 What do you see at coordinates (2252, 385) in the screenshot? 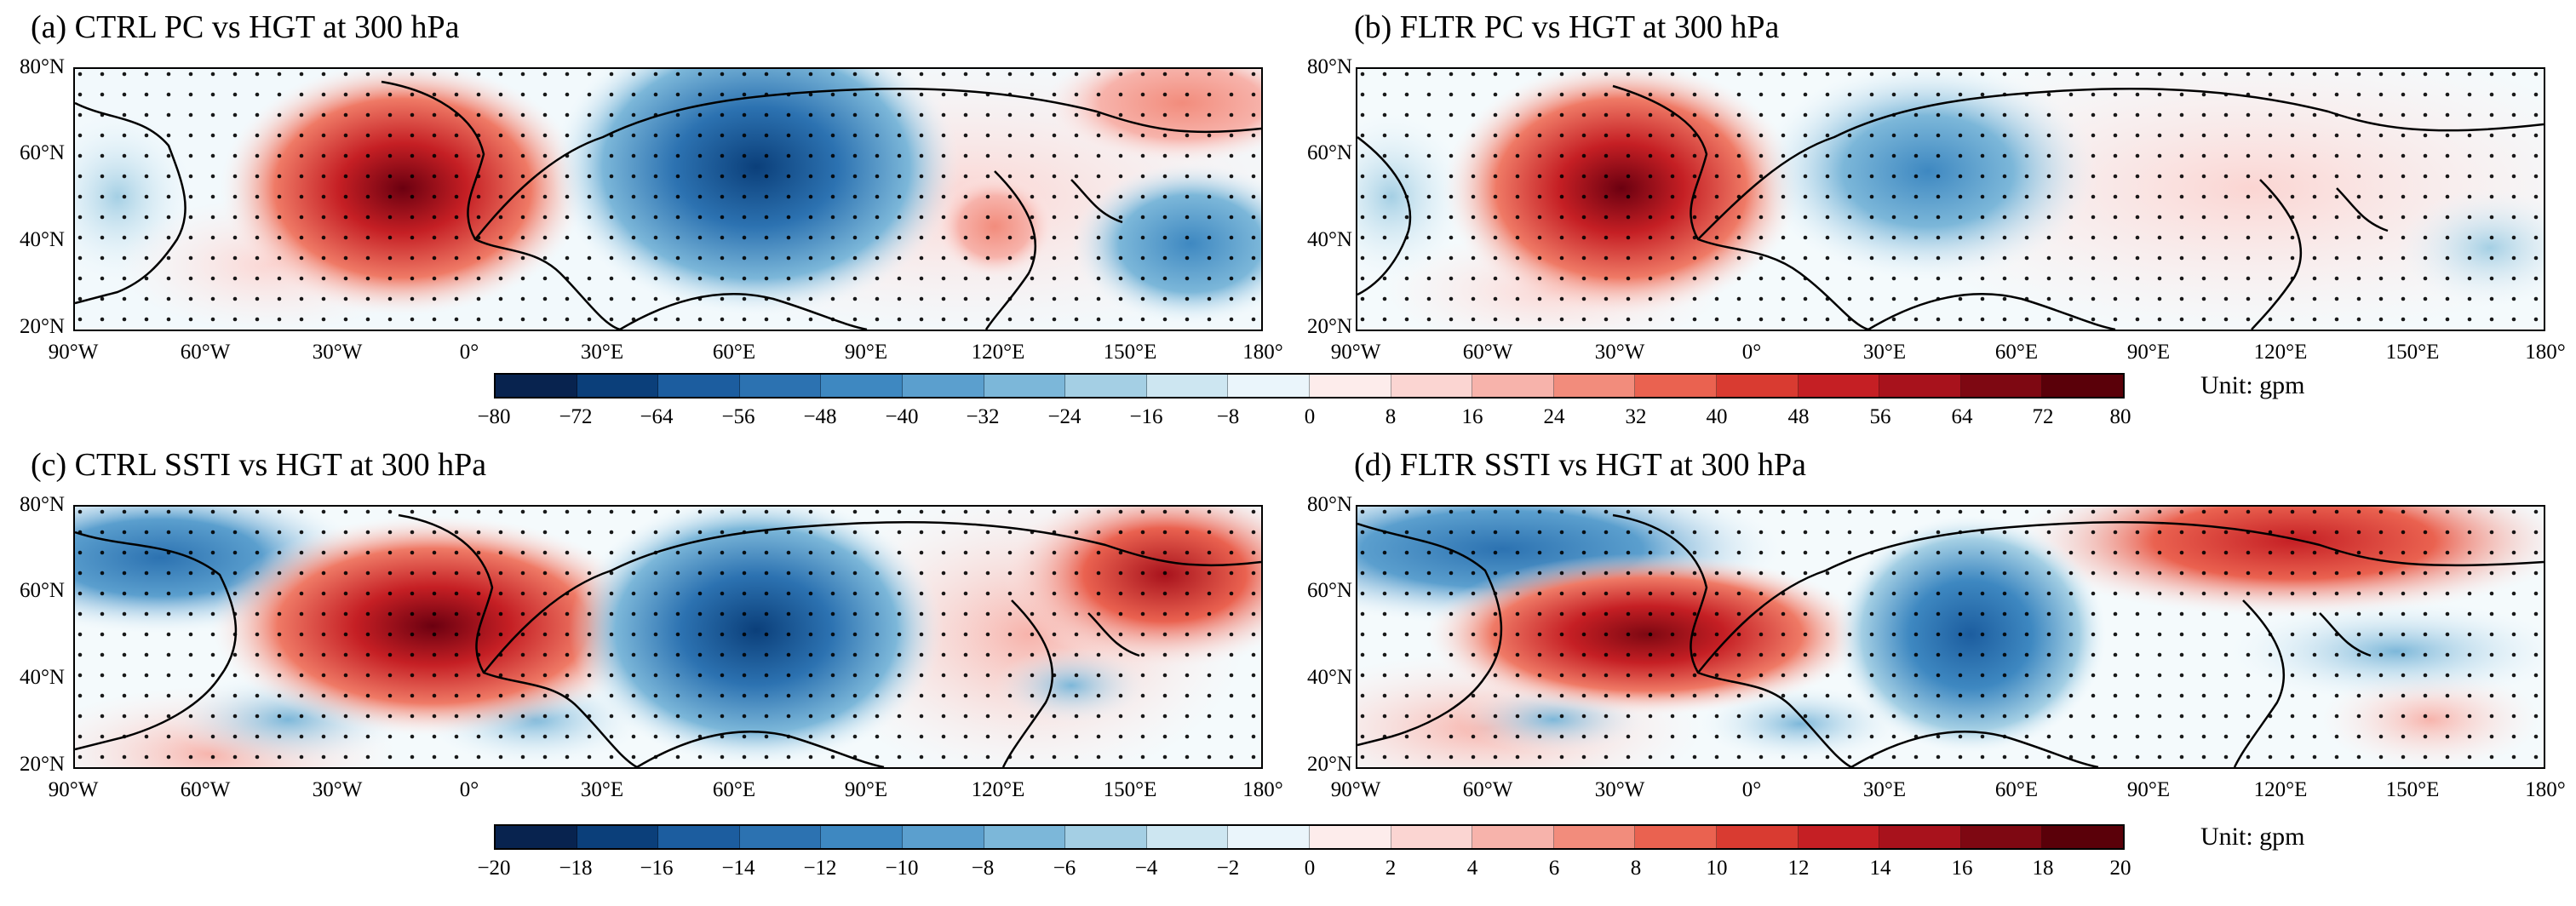
I see `colorbar-top-unit: Unit: gpm` at bounding box center [2252, 385].